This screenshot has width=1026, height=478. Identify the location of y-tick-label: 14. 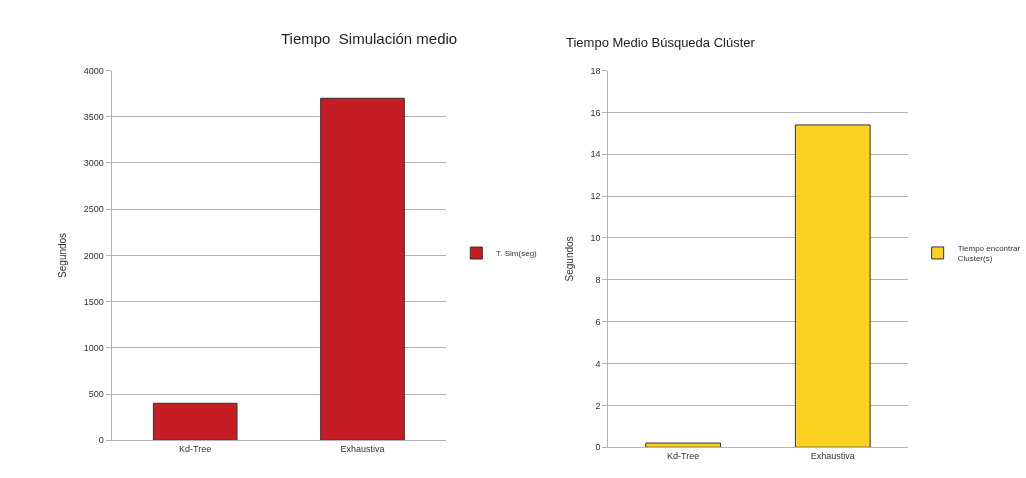
(595, 154).